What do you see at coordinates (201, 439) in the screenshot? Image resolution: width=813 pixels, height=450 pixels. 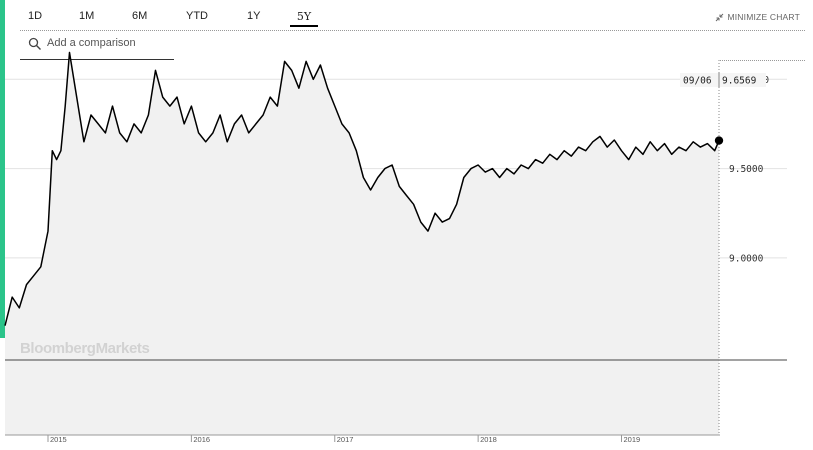 I see `x-tick-label: 2016` at bounding box center [201, 439].